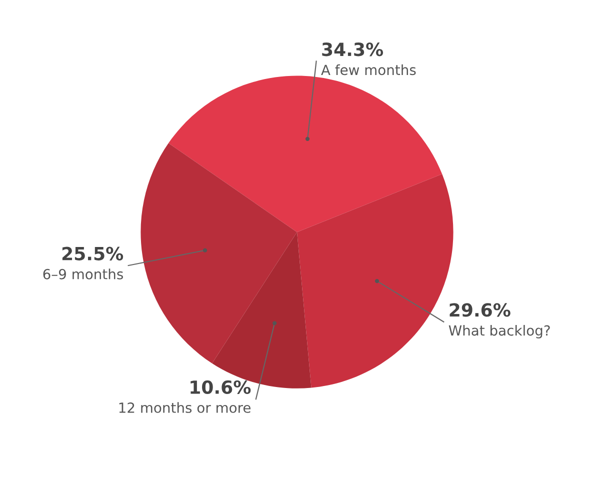  I want to click on slice-label: A few months, so click(368, 70).